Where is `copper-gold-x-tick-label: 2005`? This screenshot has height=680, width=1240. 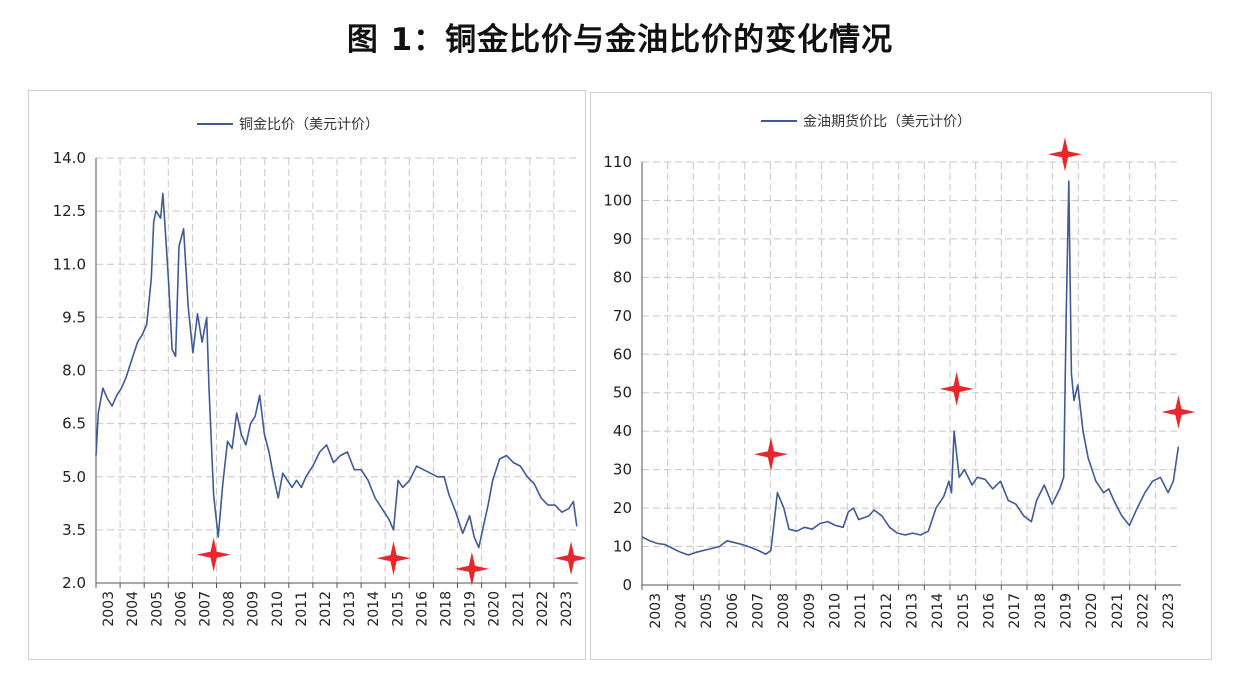
copper-gold-x-tick-label: 2005 is located at coordinates (157, 609).